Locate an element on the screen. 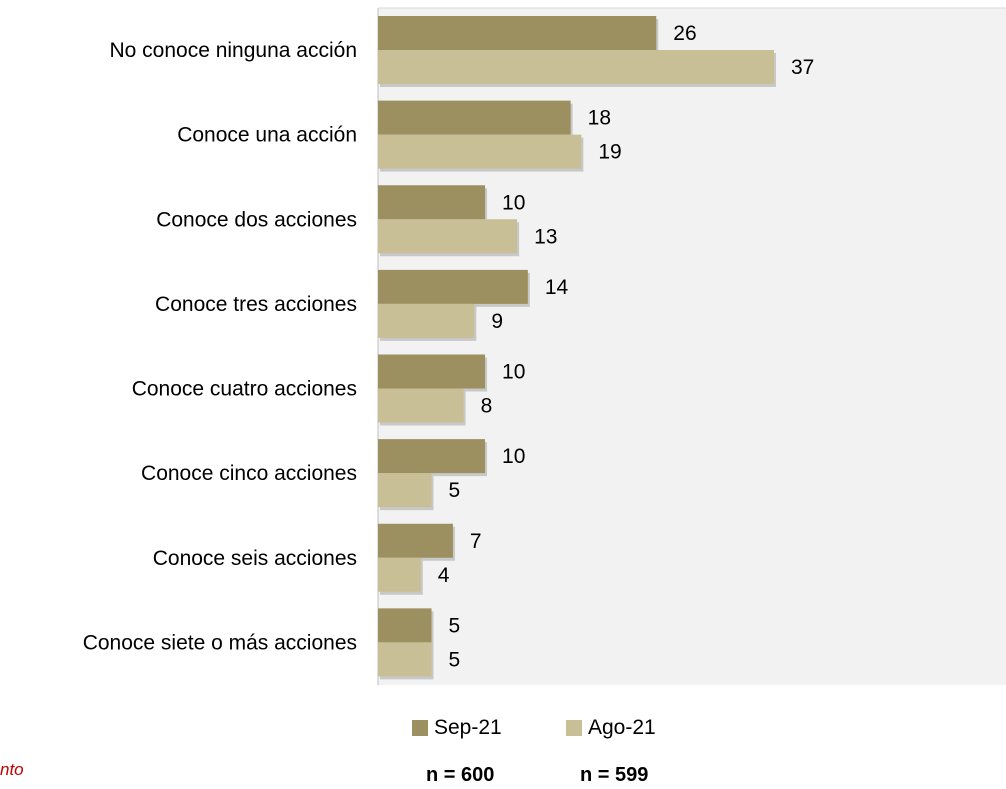  legend-label-sep: Sep-21 is located at coordinates (468, 727).